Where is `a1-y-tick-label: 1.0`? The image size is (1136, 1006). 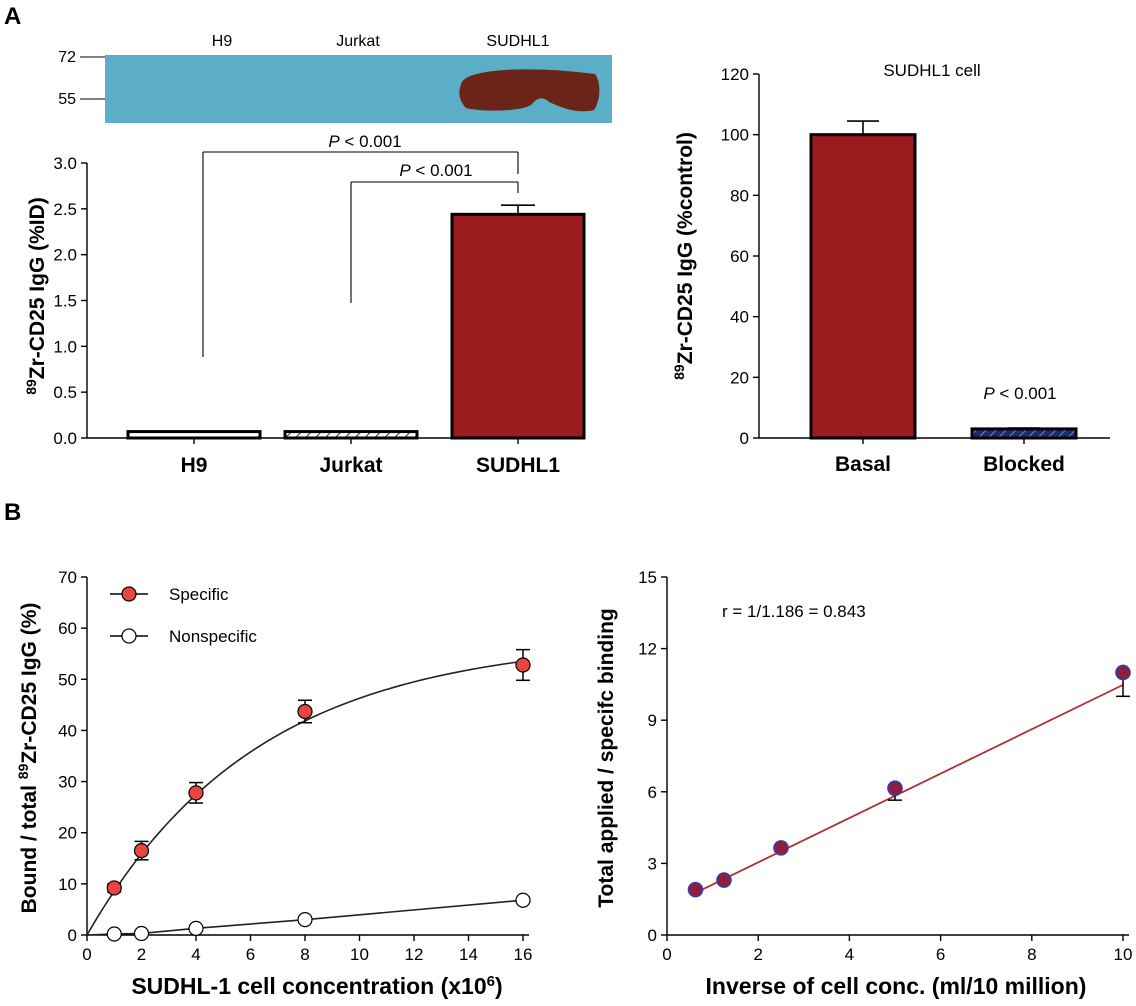
a1-y-tick-label: 1.0 is located at coordinates (65, 346).